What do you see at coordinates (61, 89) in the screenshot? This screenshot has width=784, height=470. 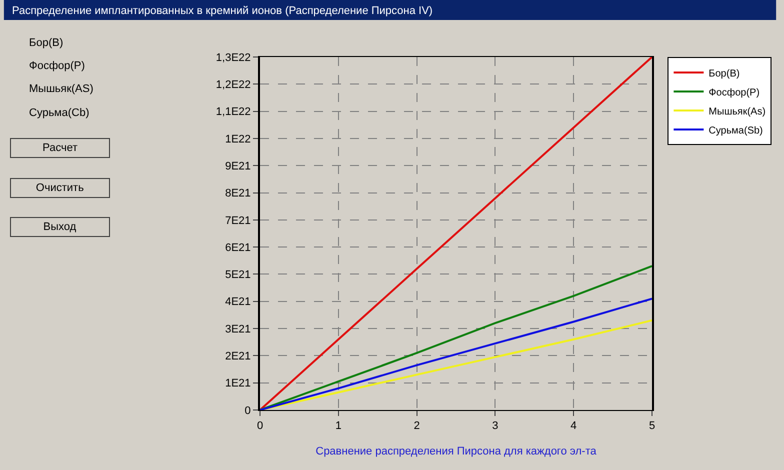 I see `text: Мышьяк(AS)` at bounding box center [61, 89].